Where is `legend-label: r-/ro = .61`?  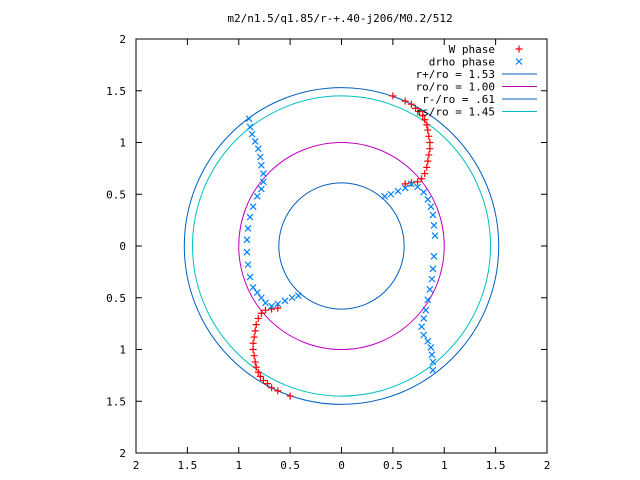
legend-label: r-/ro = .61 is located at coordinates (458, 99).